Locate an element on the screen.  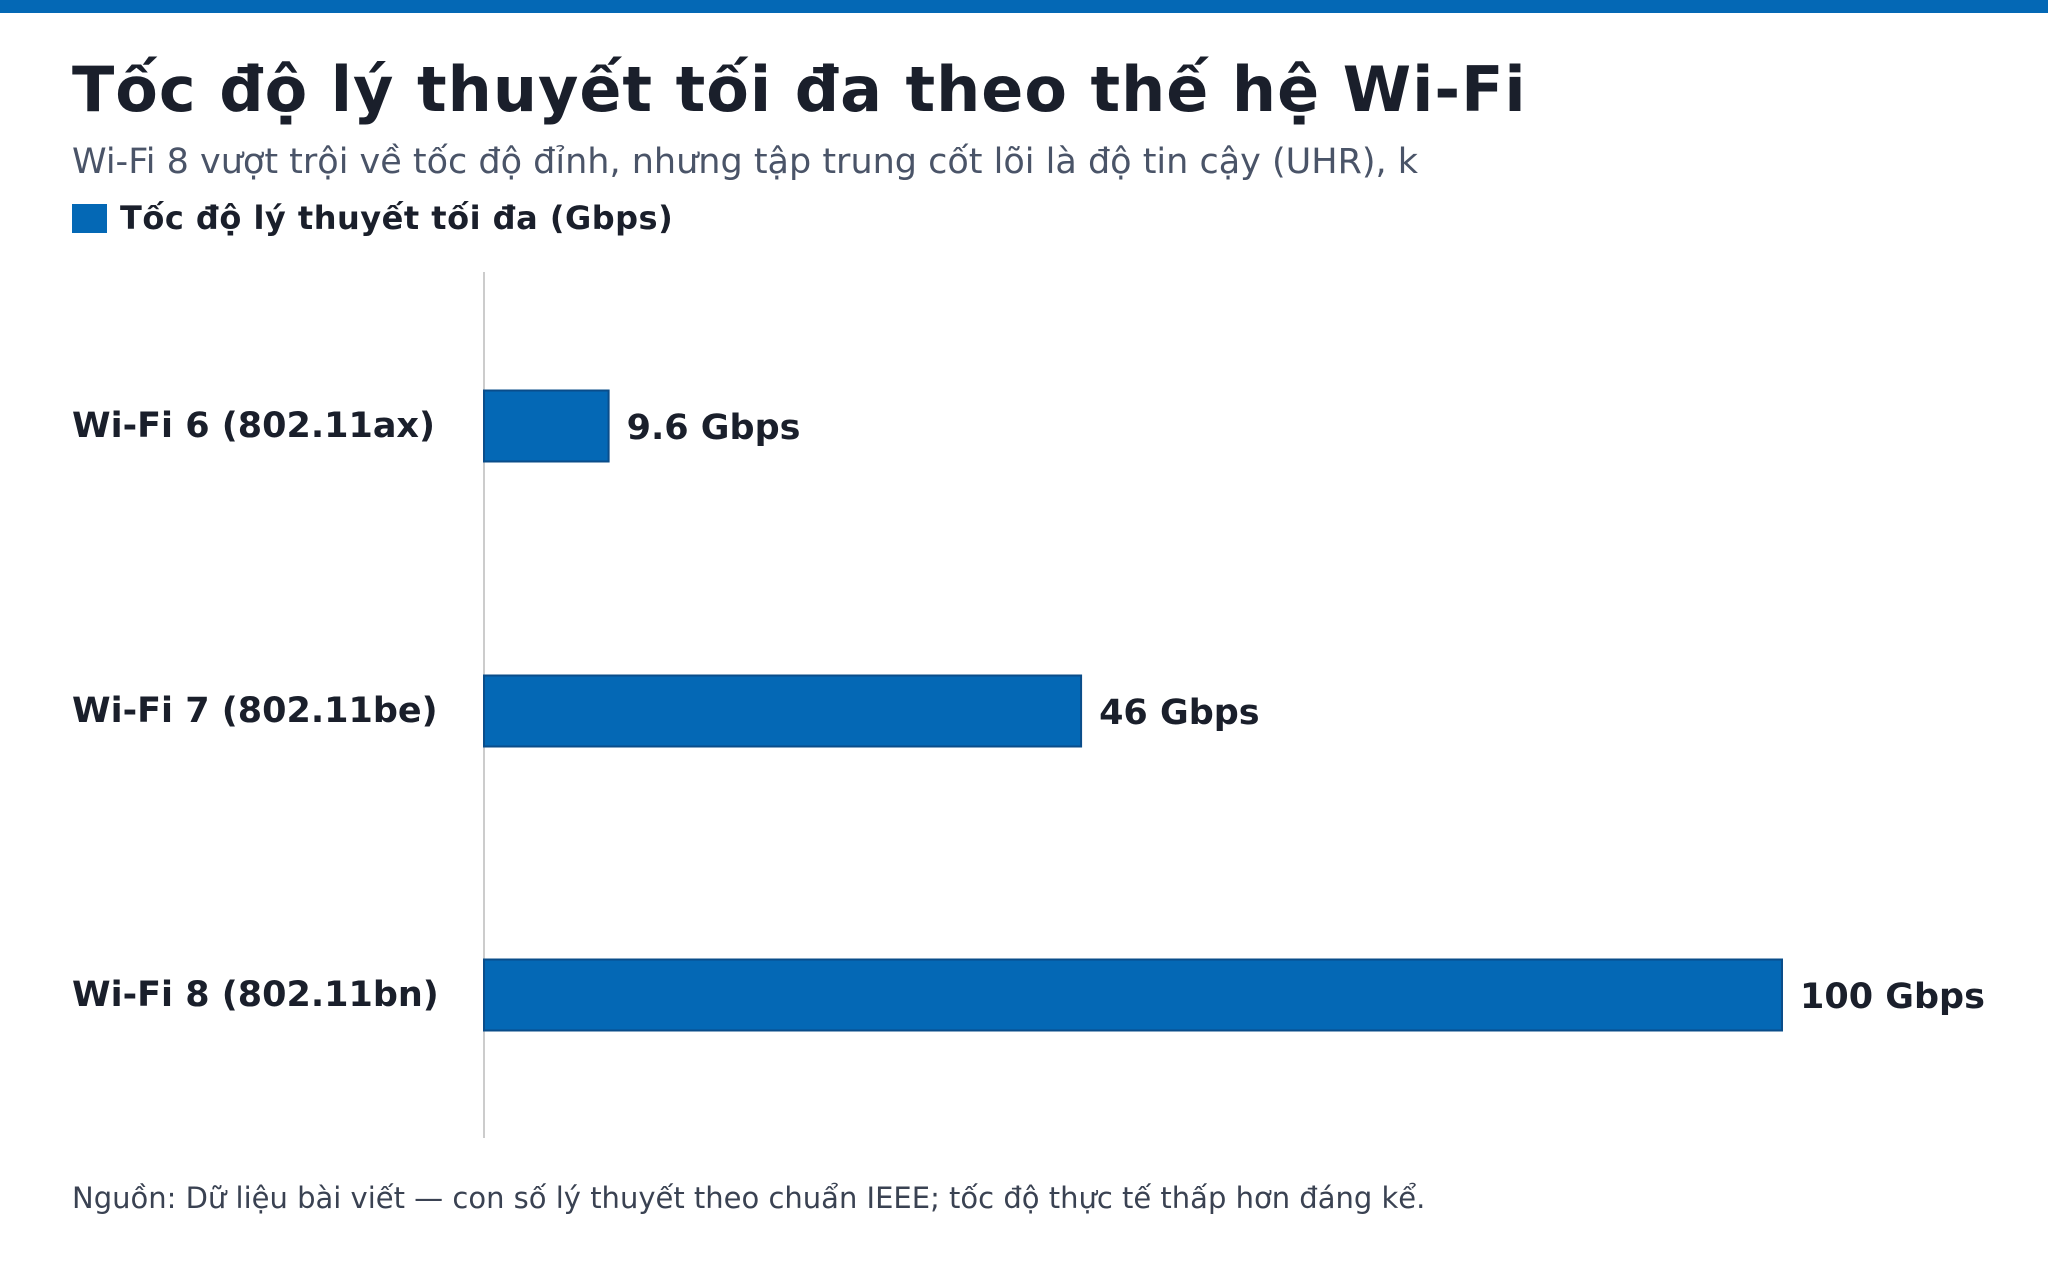
category-label: Wi-Fi 6 (802.11ax) is located at coordinates (253, 426).